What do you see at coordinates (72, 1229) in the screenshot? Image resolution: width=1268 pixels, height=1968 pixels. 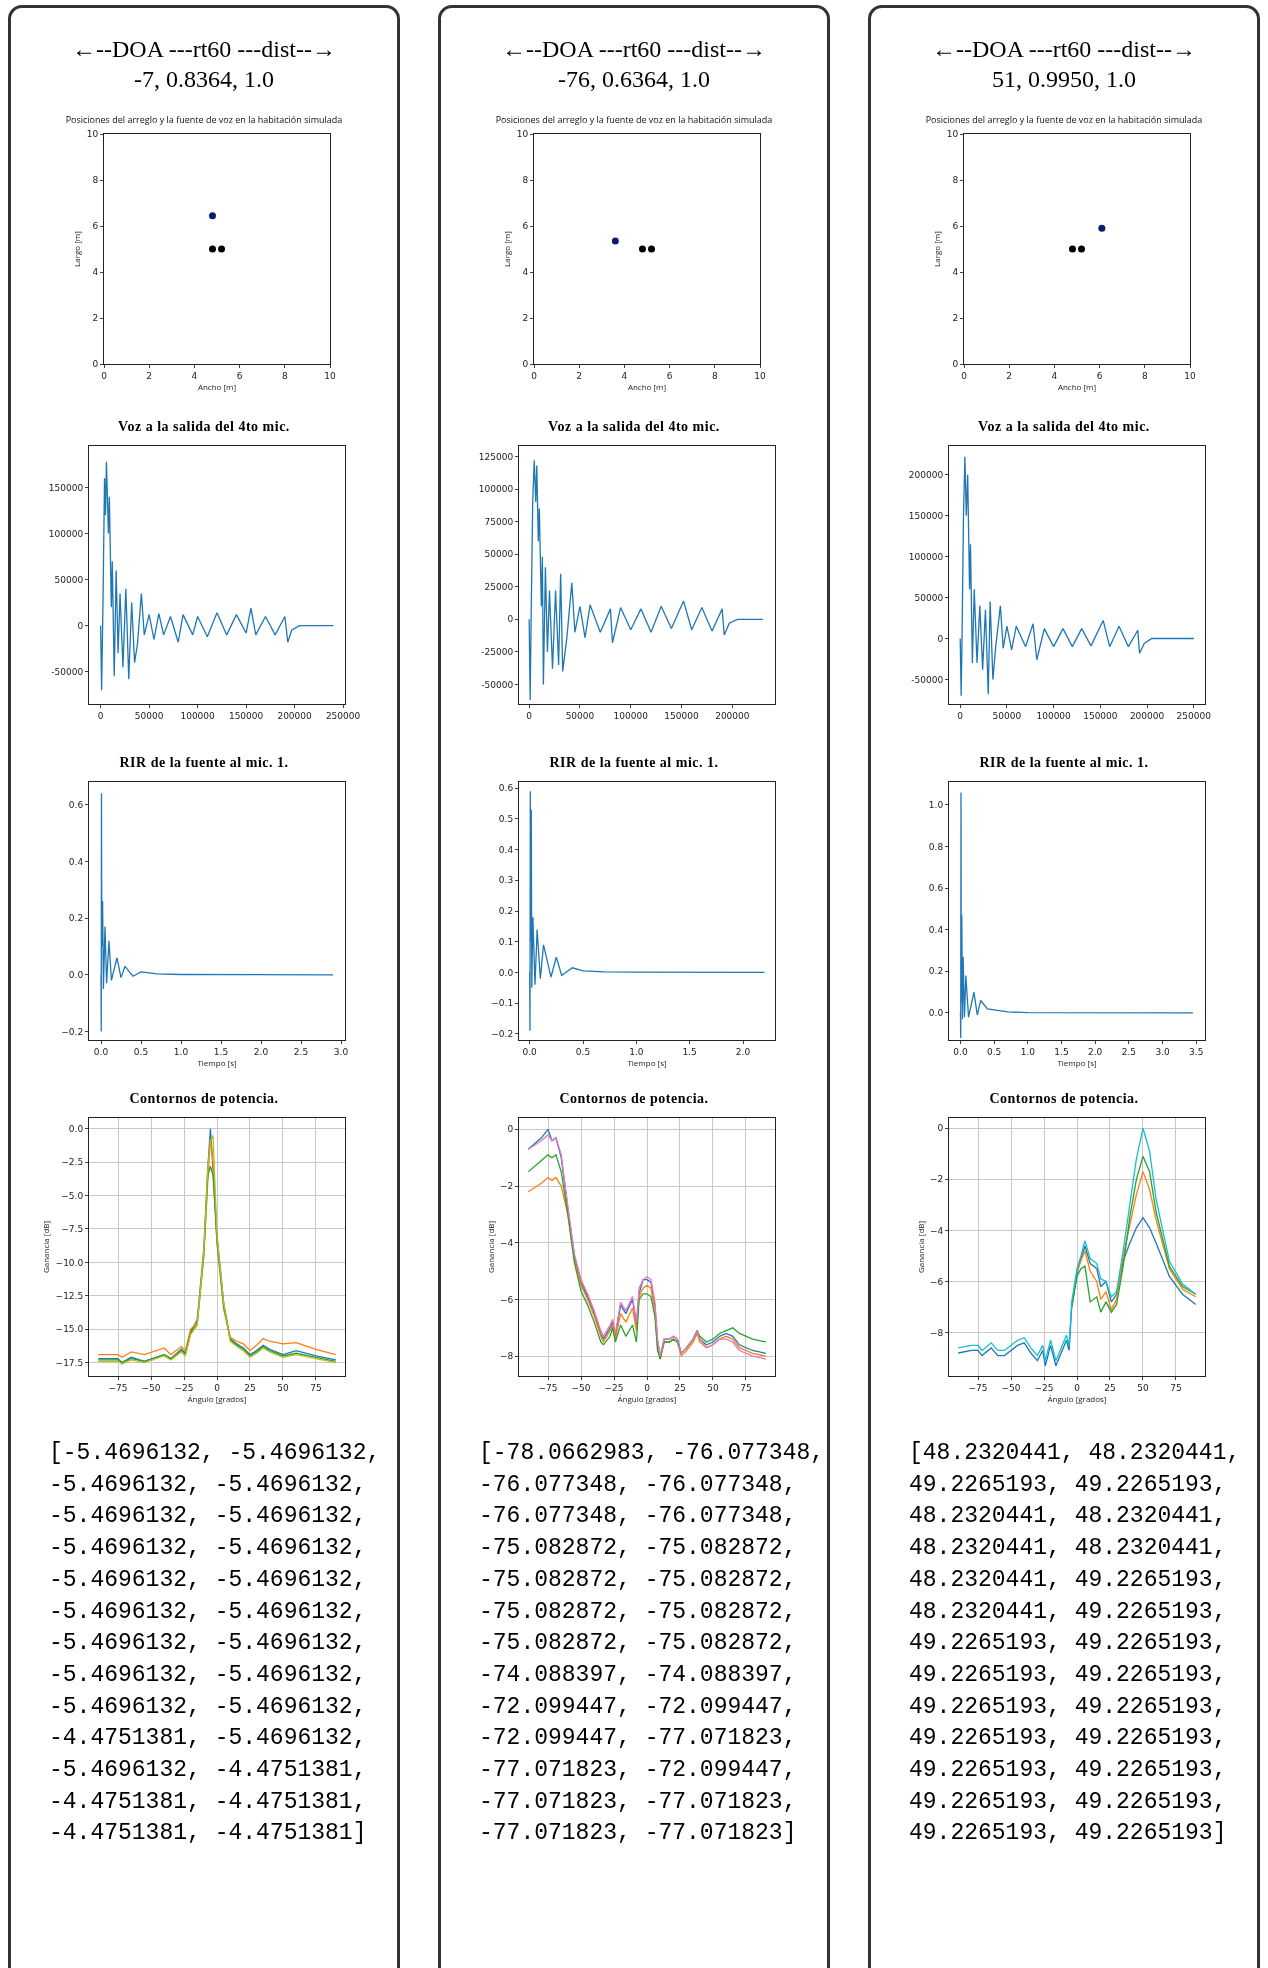 I see `y-tick-label: −7.5` at bounding box center [72, 1229].